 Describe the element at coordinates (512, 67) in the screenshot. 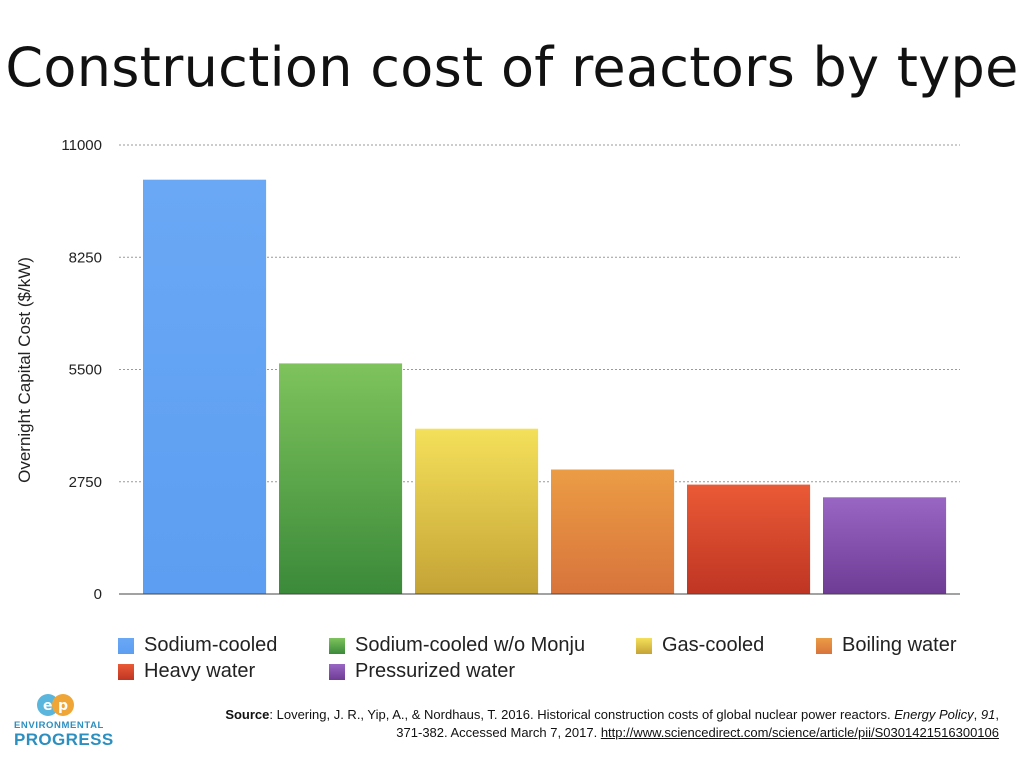

I see `chart-title: Construction cost of reactors by type` at that location.